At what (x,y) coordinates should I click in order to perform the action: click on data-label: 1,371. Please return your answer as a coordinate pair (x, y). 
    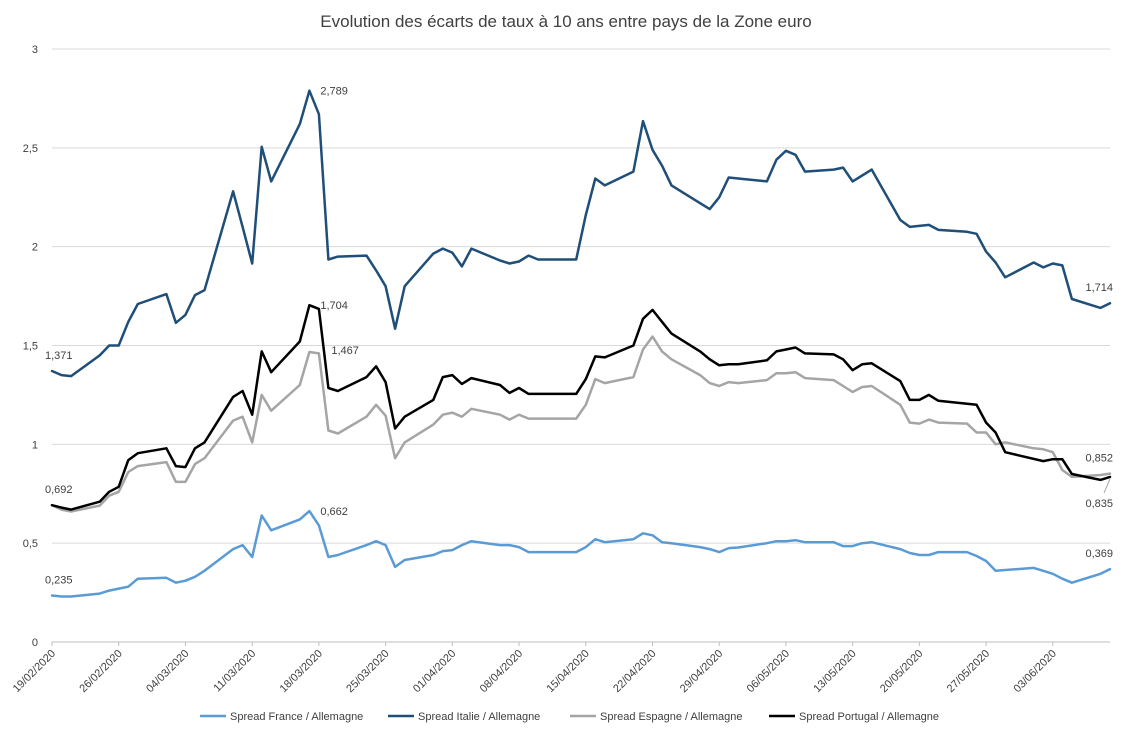
    Looking at the image, I should click on (59, 356).